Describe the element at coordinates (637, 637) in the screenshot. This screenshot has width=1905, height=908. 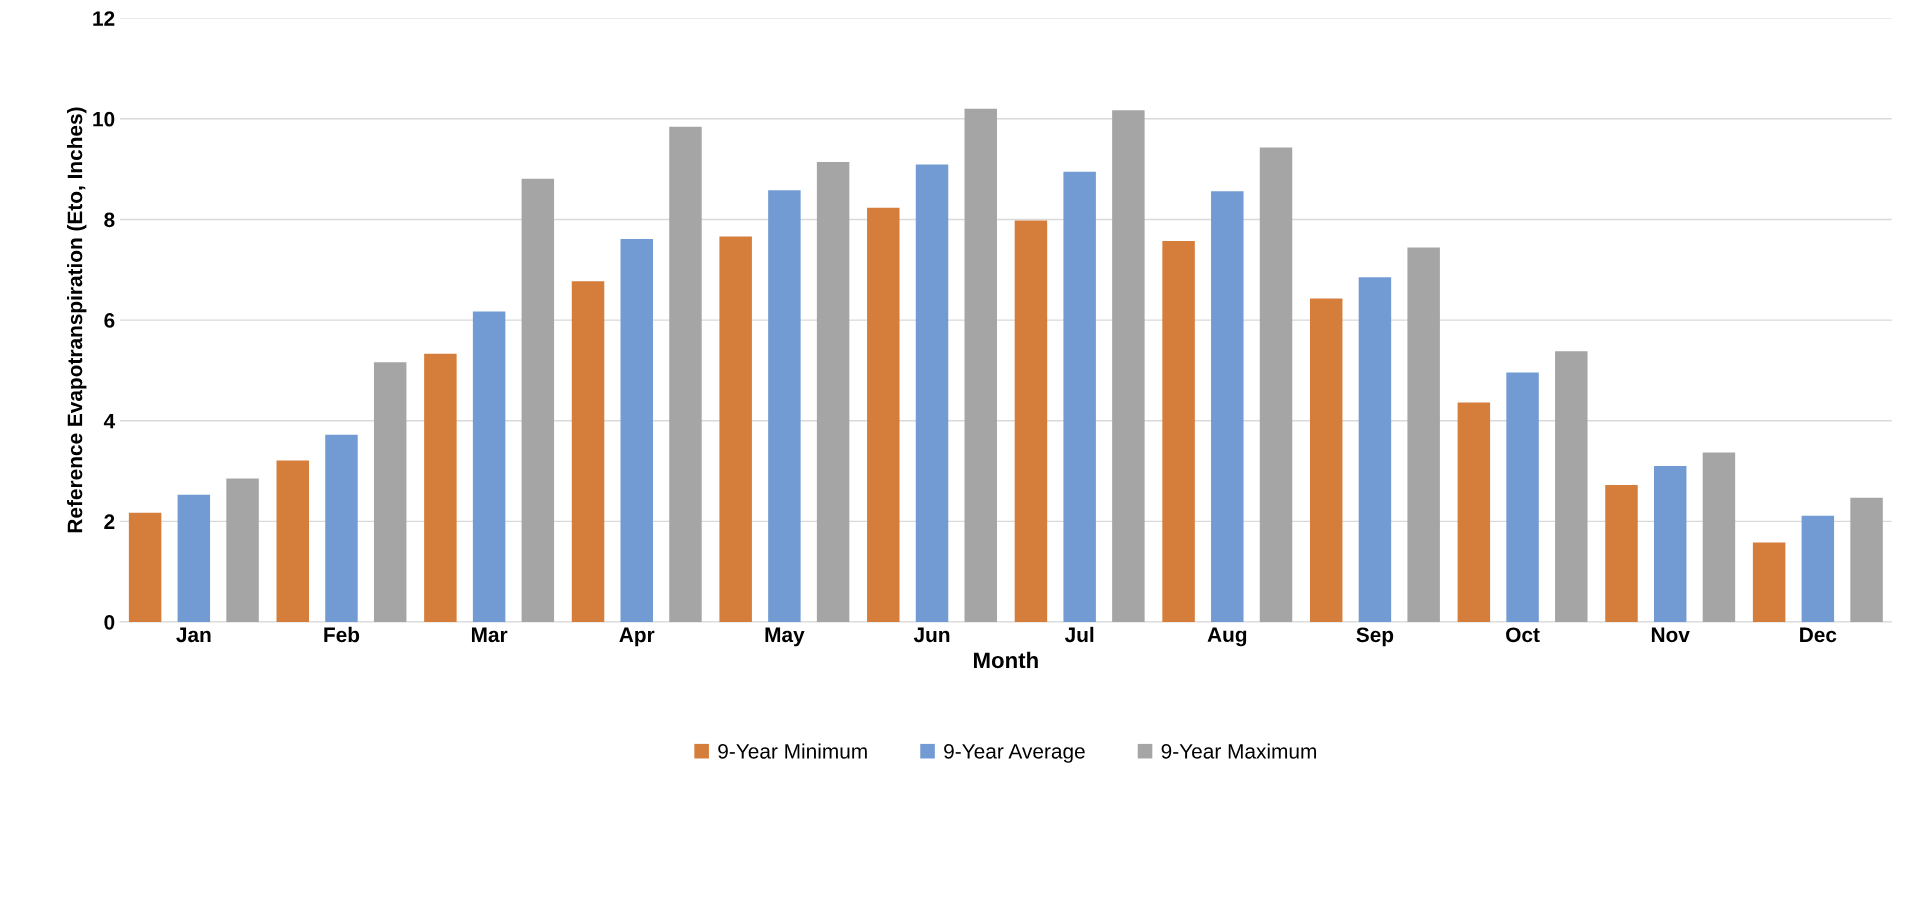
I see `x-tick-label: Apr` at that location.